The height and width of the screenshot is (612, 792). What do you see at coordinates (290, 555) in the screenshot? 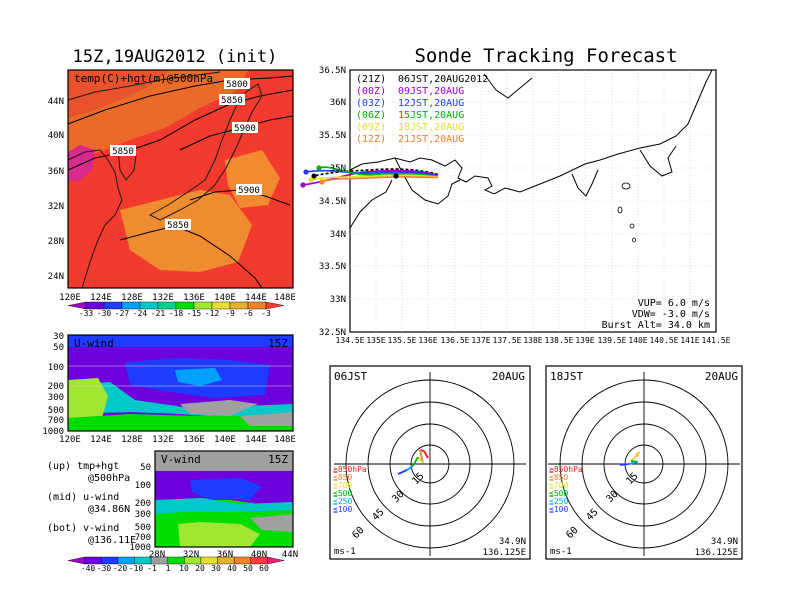
I see `lat-tick: 44N` at bounding box center [290, 555].